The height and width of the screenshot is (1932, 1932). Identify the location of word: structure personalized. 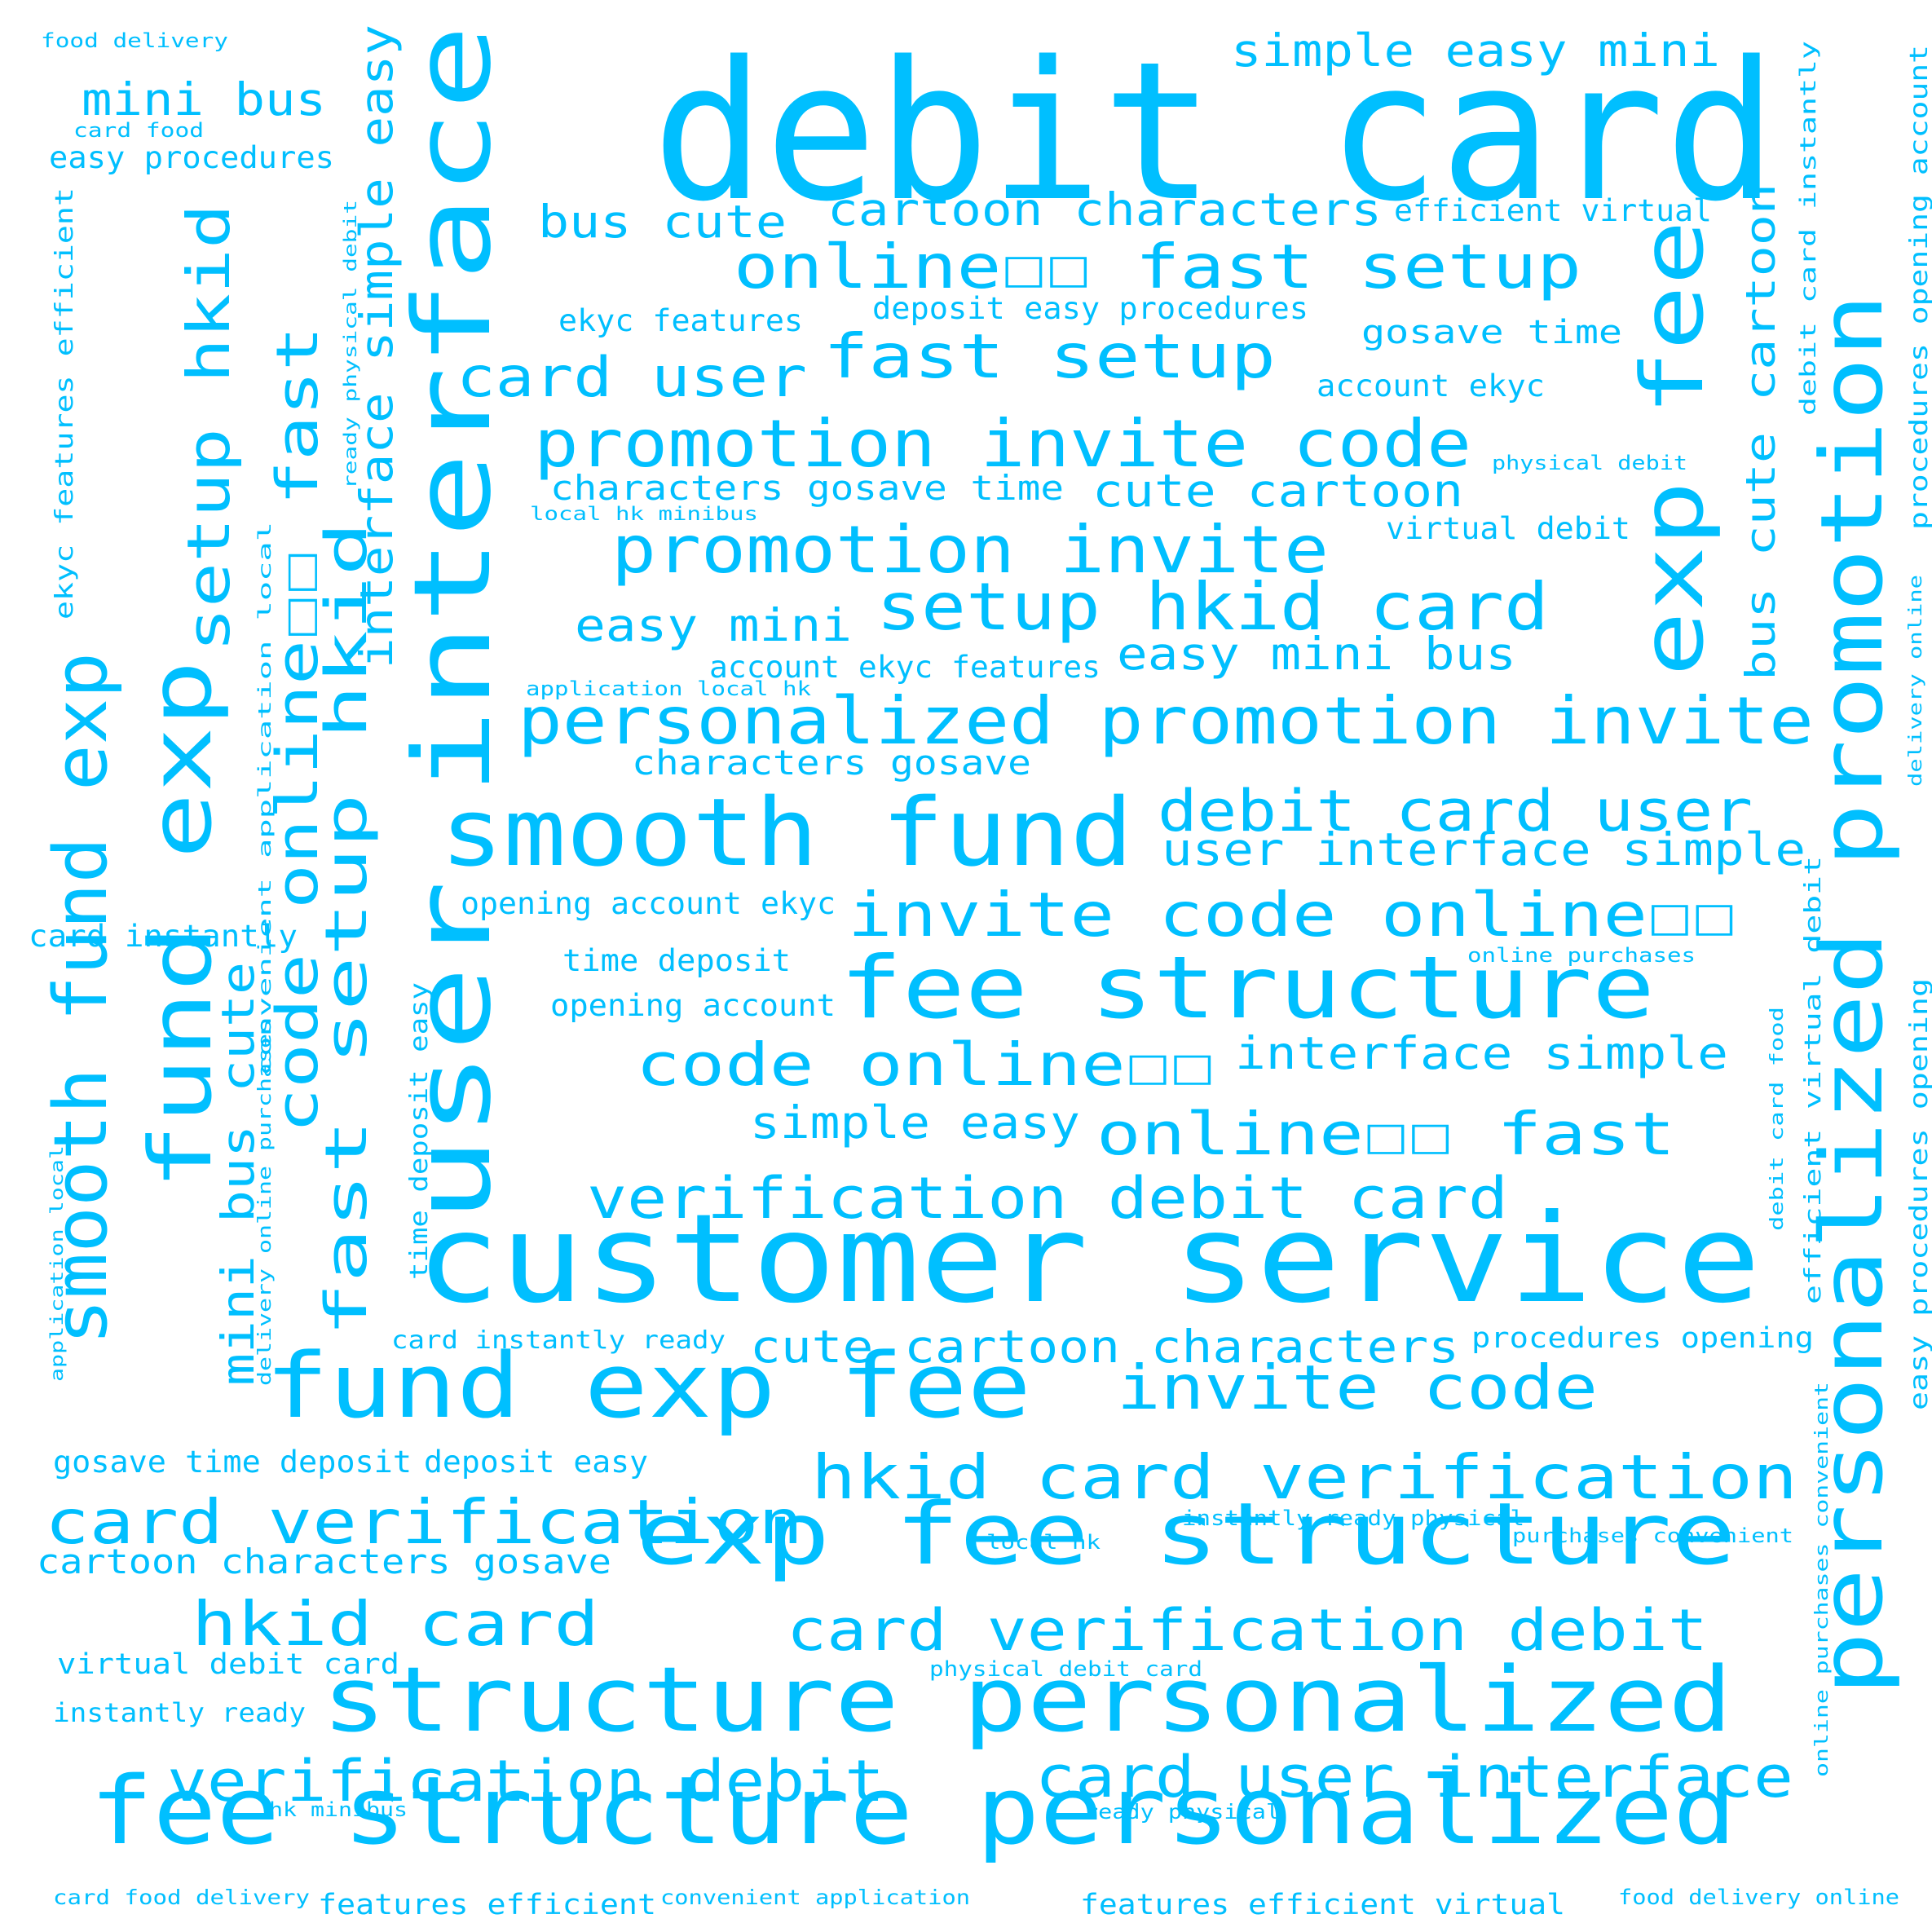
(1027, 1699).